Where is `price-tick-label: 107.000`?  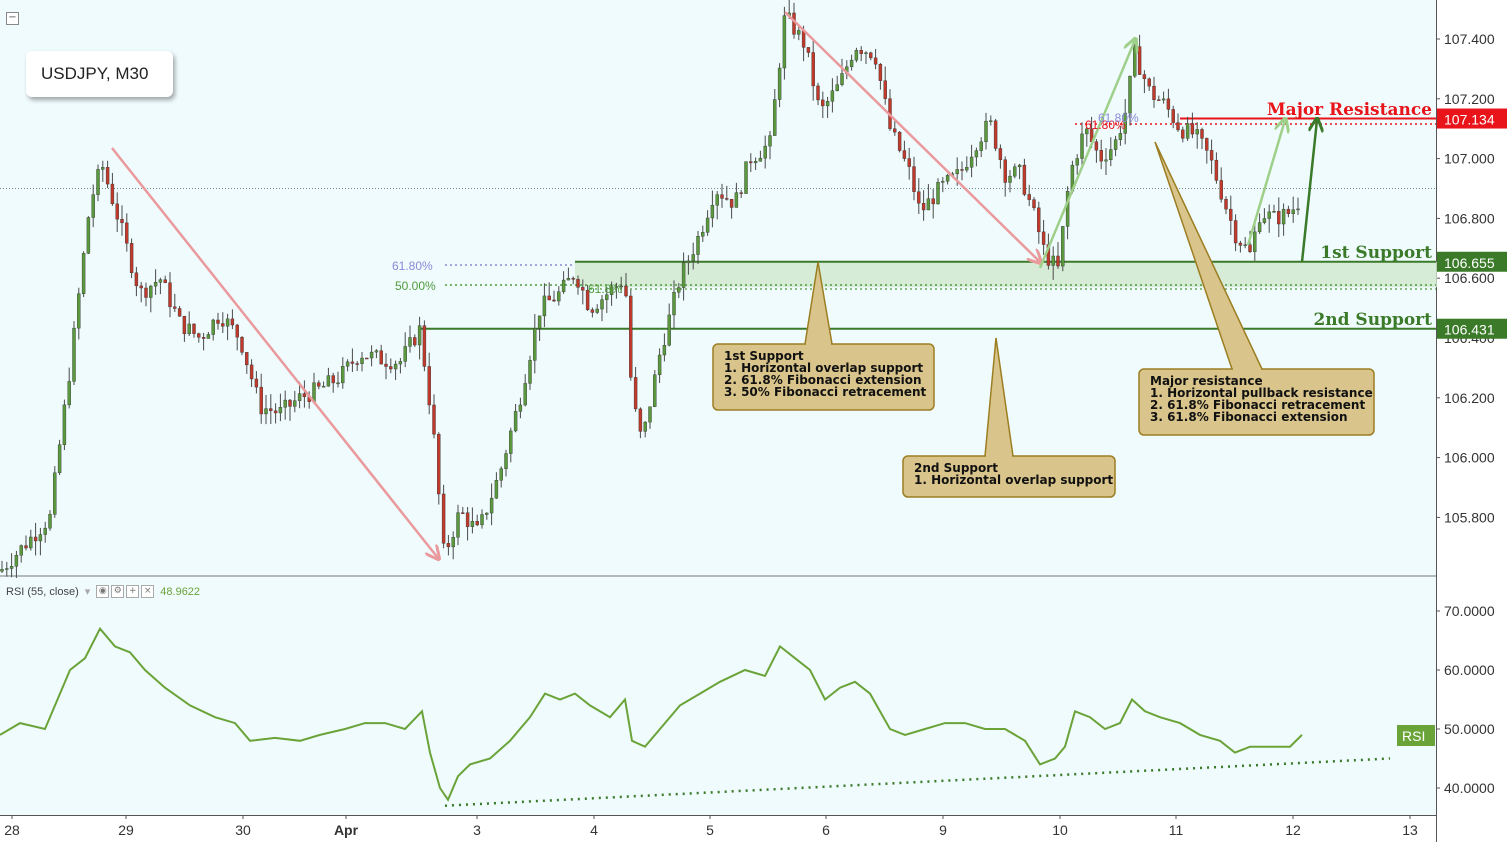 price-tick-label: 107.000 is located at coordinates (1469, 159).